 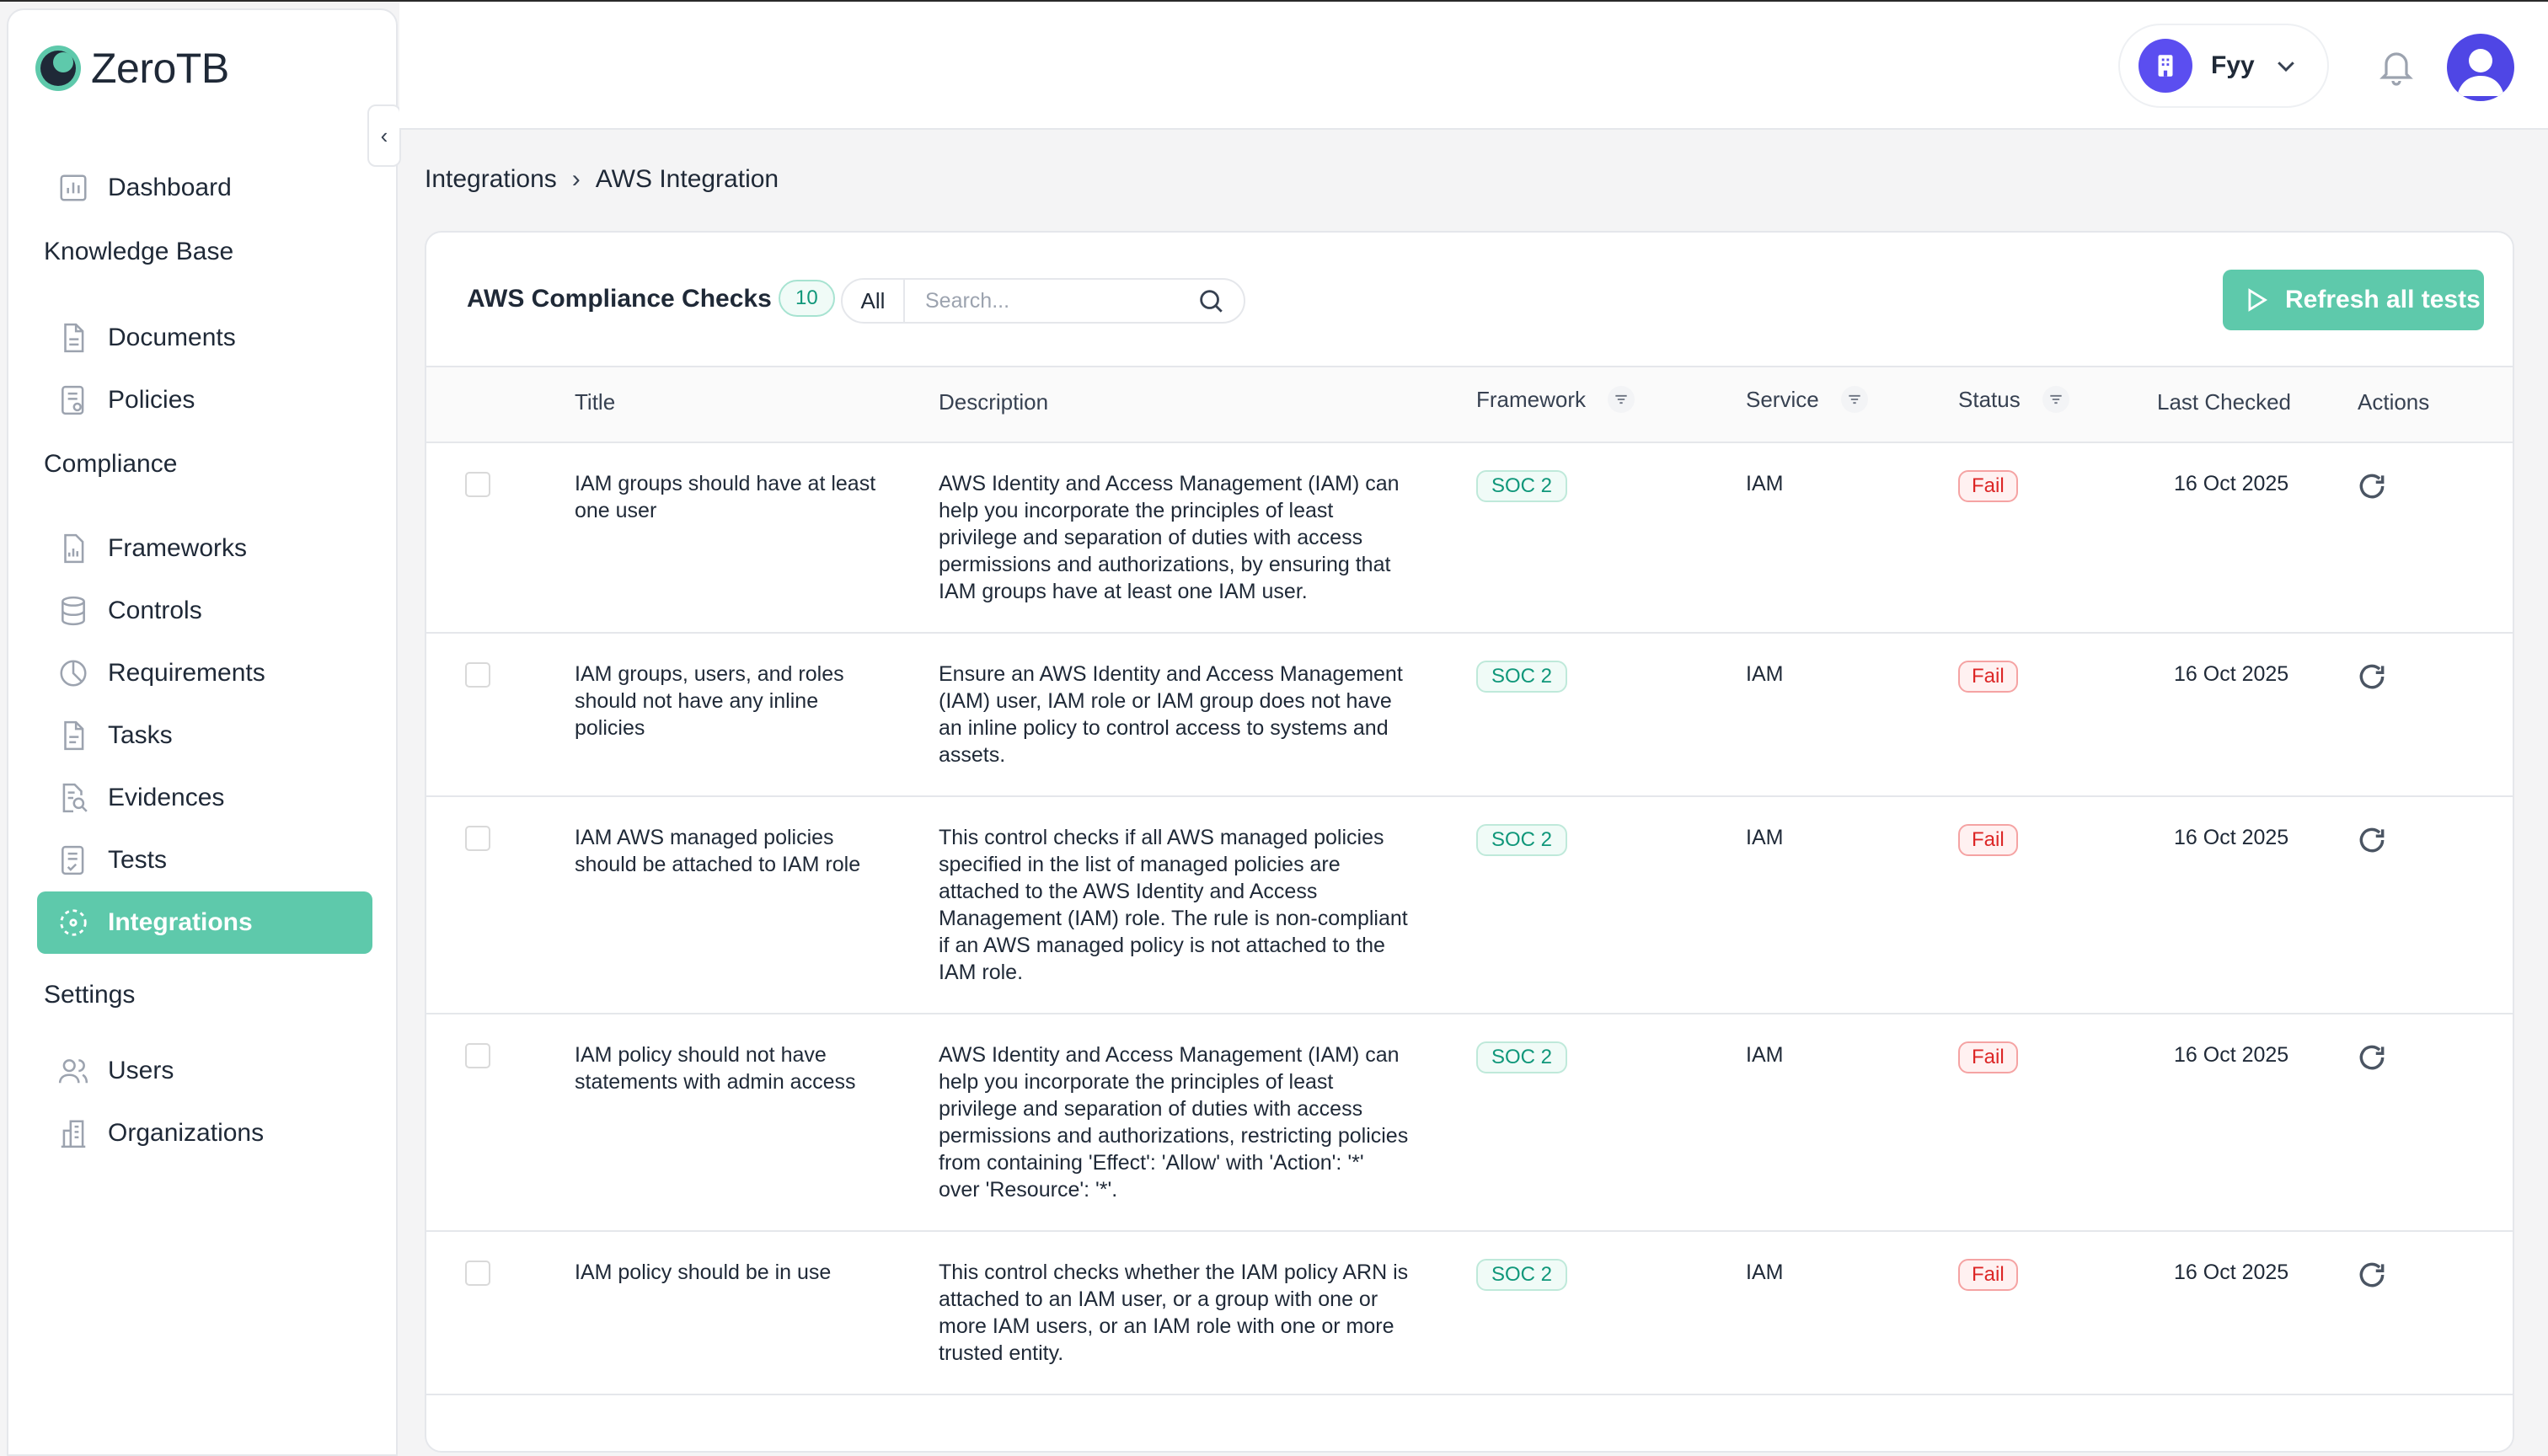 I want to click on column-service-label: Service, so click(x=1782, y=399).